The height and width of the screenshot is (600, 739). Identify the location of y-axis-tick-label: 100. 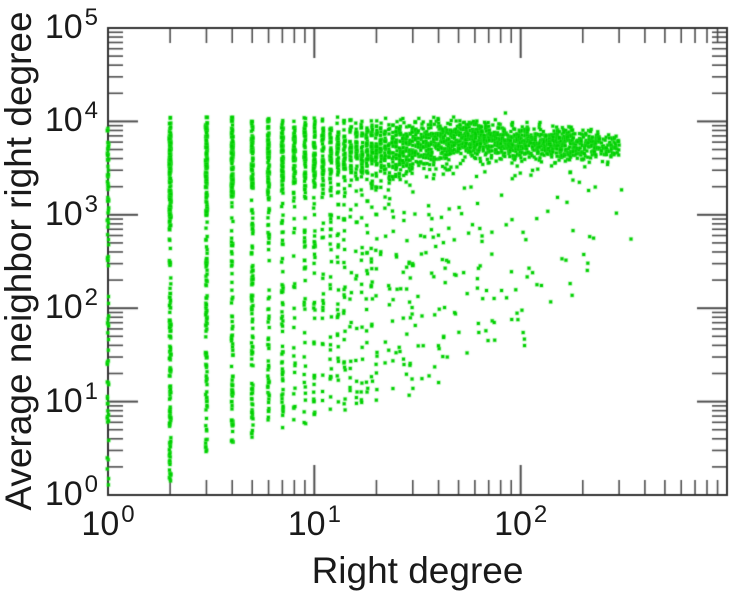
(51, 493).